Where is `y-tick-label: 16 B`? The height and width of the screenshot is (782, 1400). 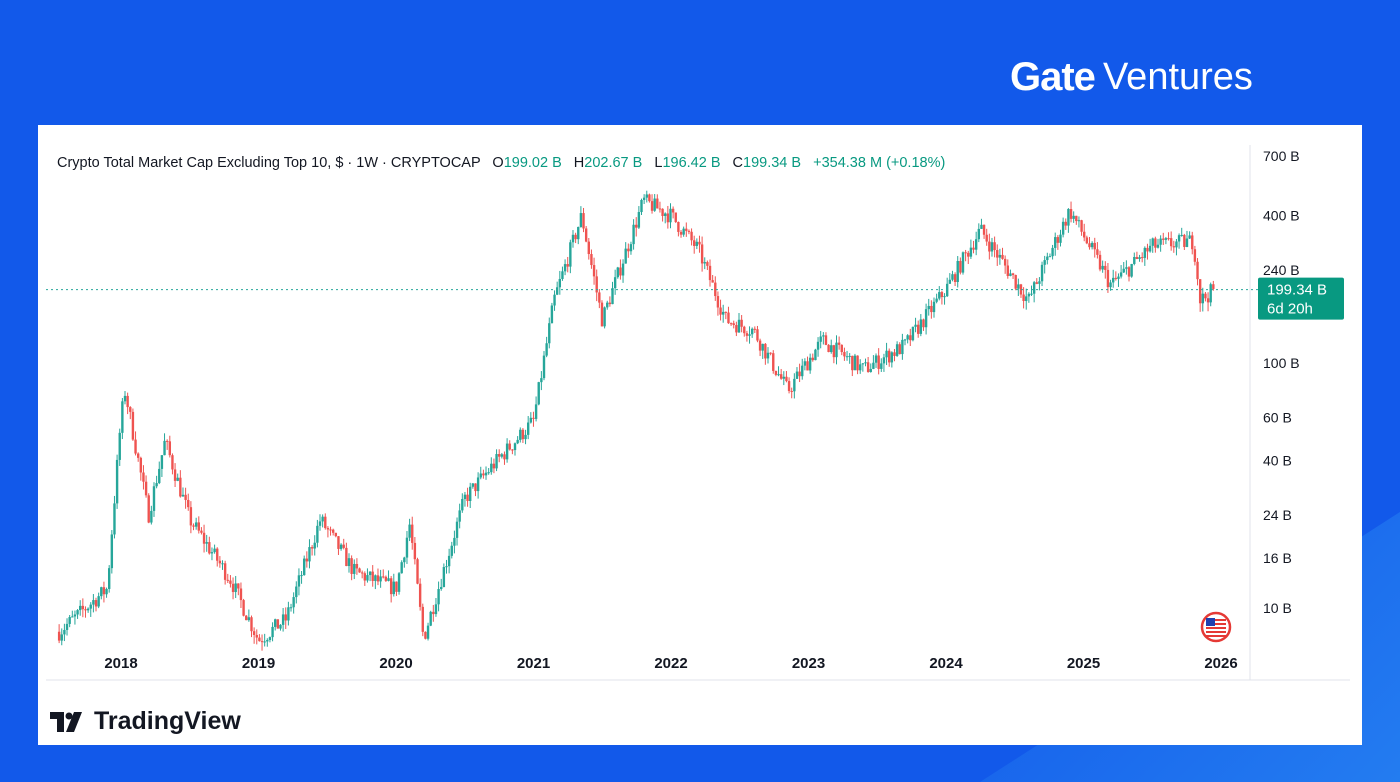
y-tick-label: 16 B is located at coordinates (1277, 558).